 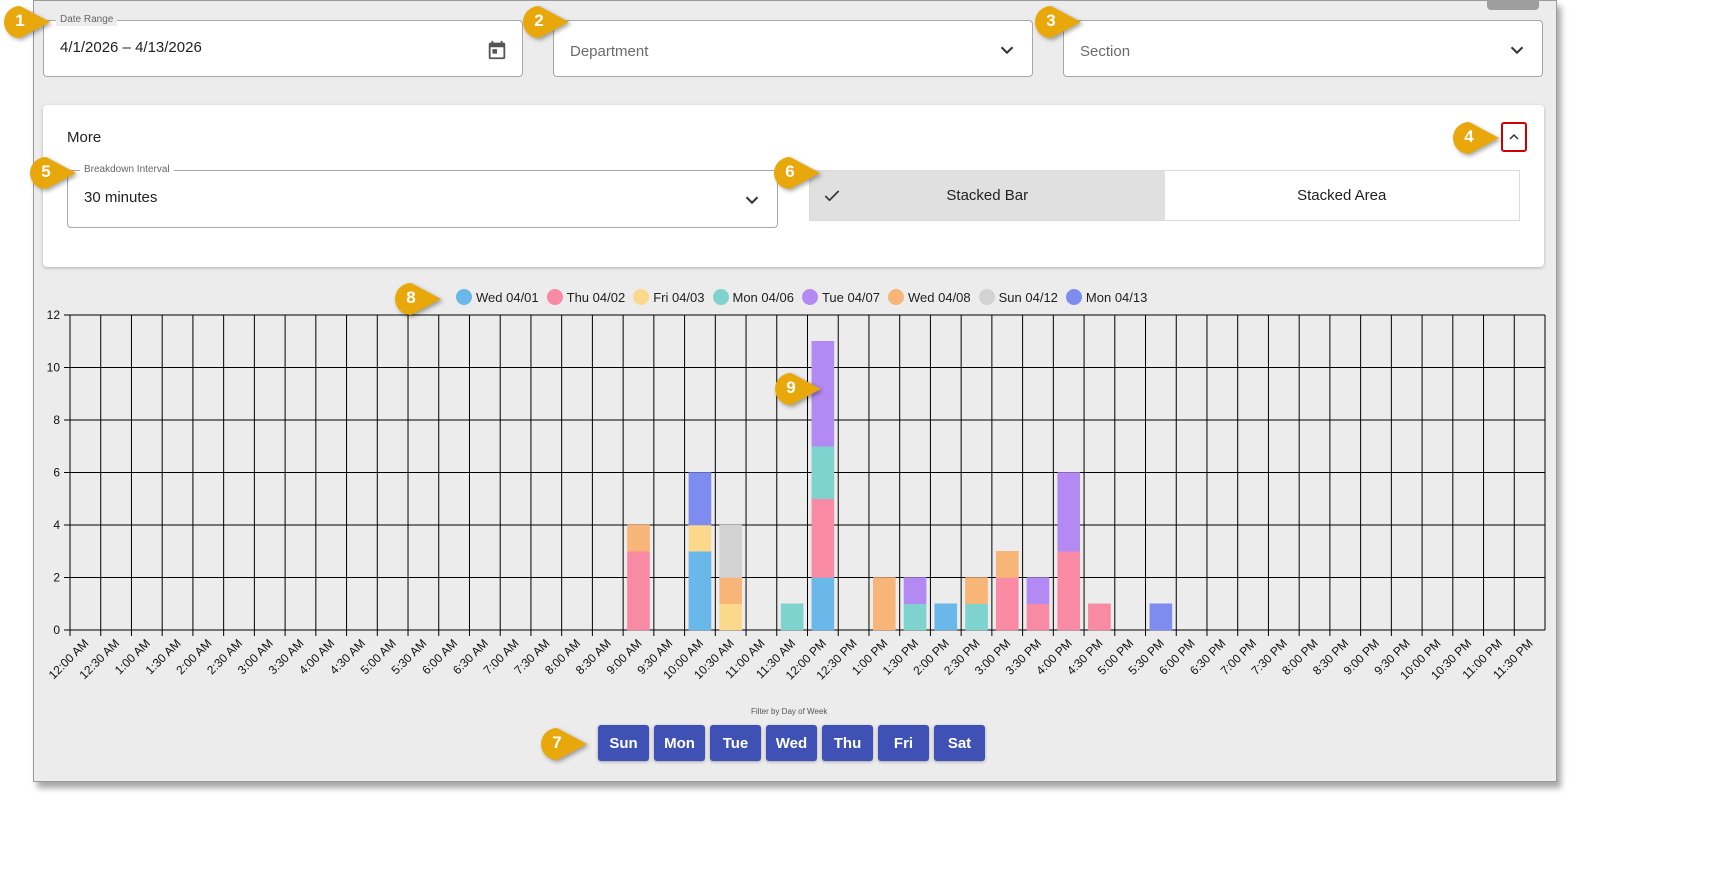 I want to click on legend-item: Sun 04/12, so click(x=1018, y=297).